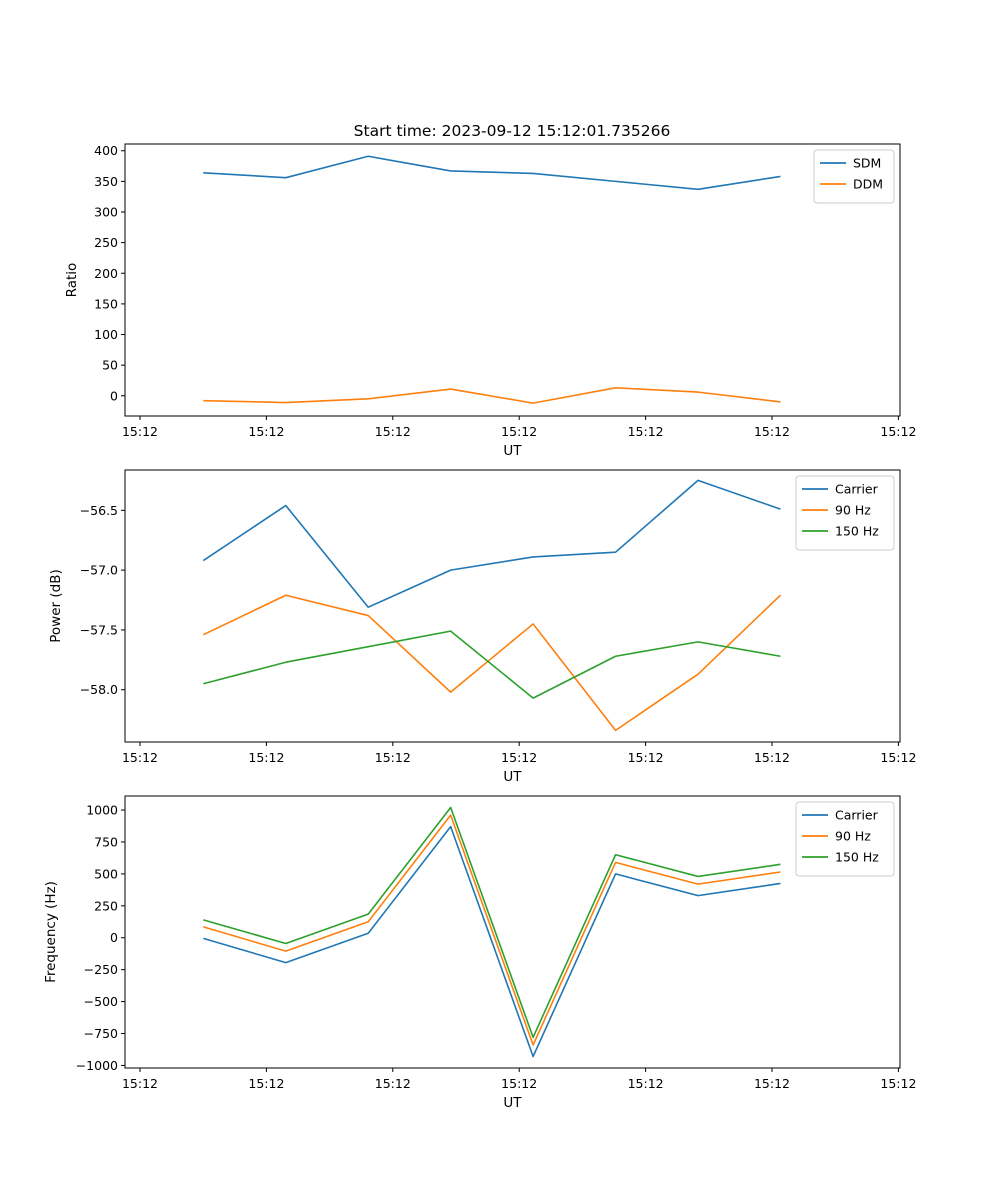 Image resolution: width=1000 pixels, height=1200 pixels. Describe the element at coordinates (492, 395) in the screenshot. I see `series-line-ddm` at that location.